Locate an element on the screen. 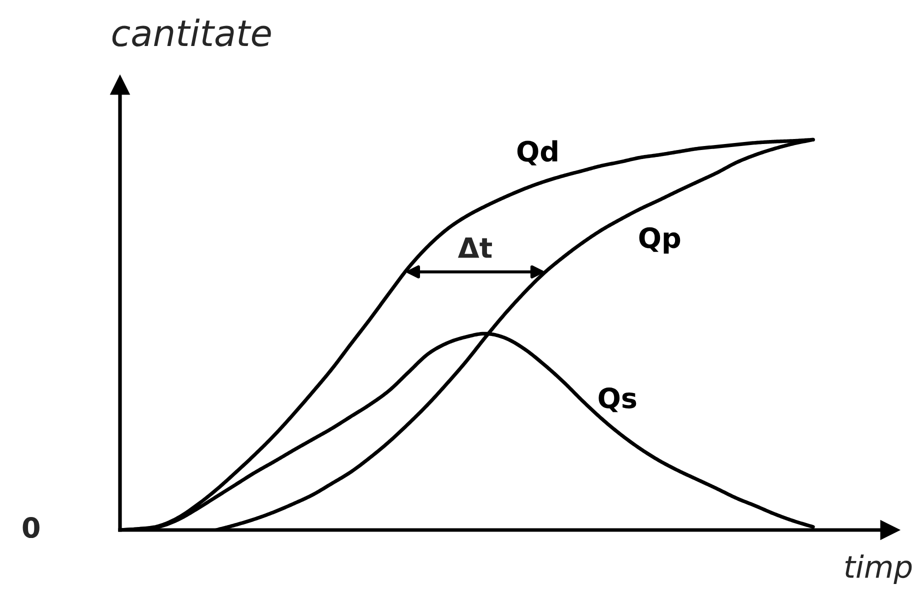  text: 0 is located at coordinates (31, 527).